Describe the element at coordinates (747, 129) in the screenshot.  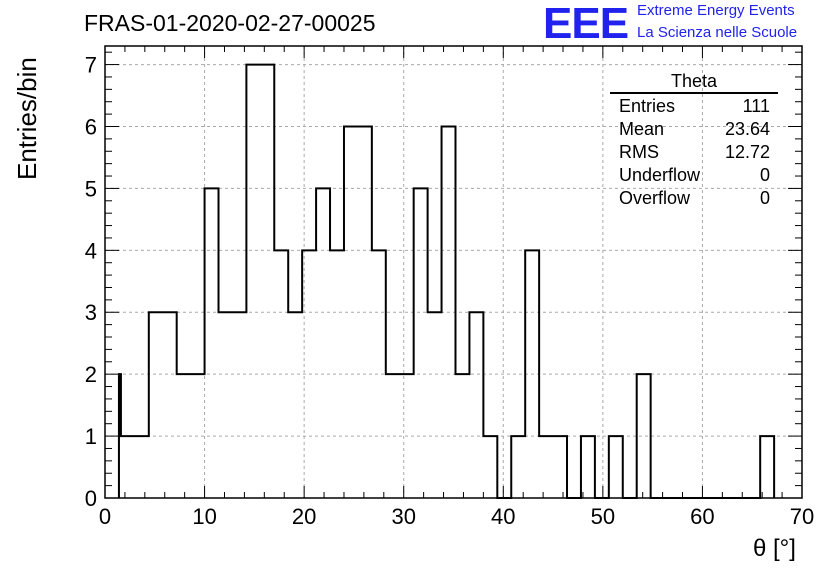
I see `stats-value: 23.64` at that location.